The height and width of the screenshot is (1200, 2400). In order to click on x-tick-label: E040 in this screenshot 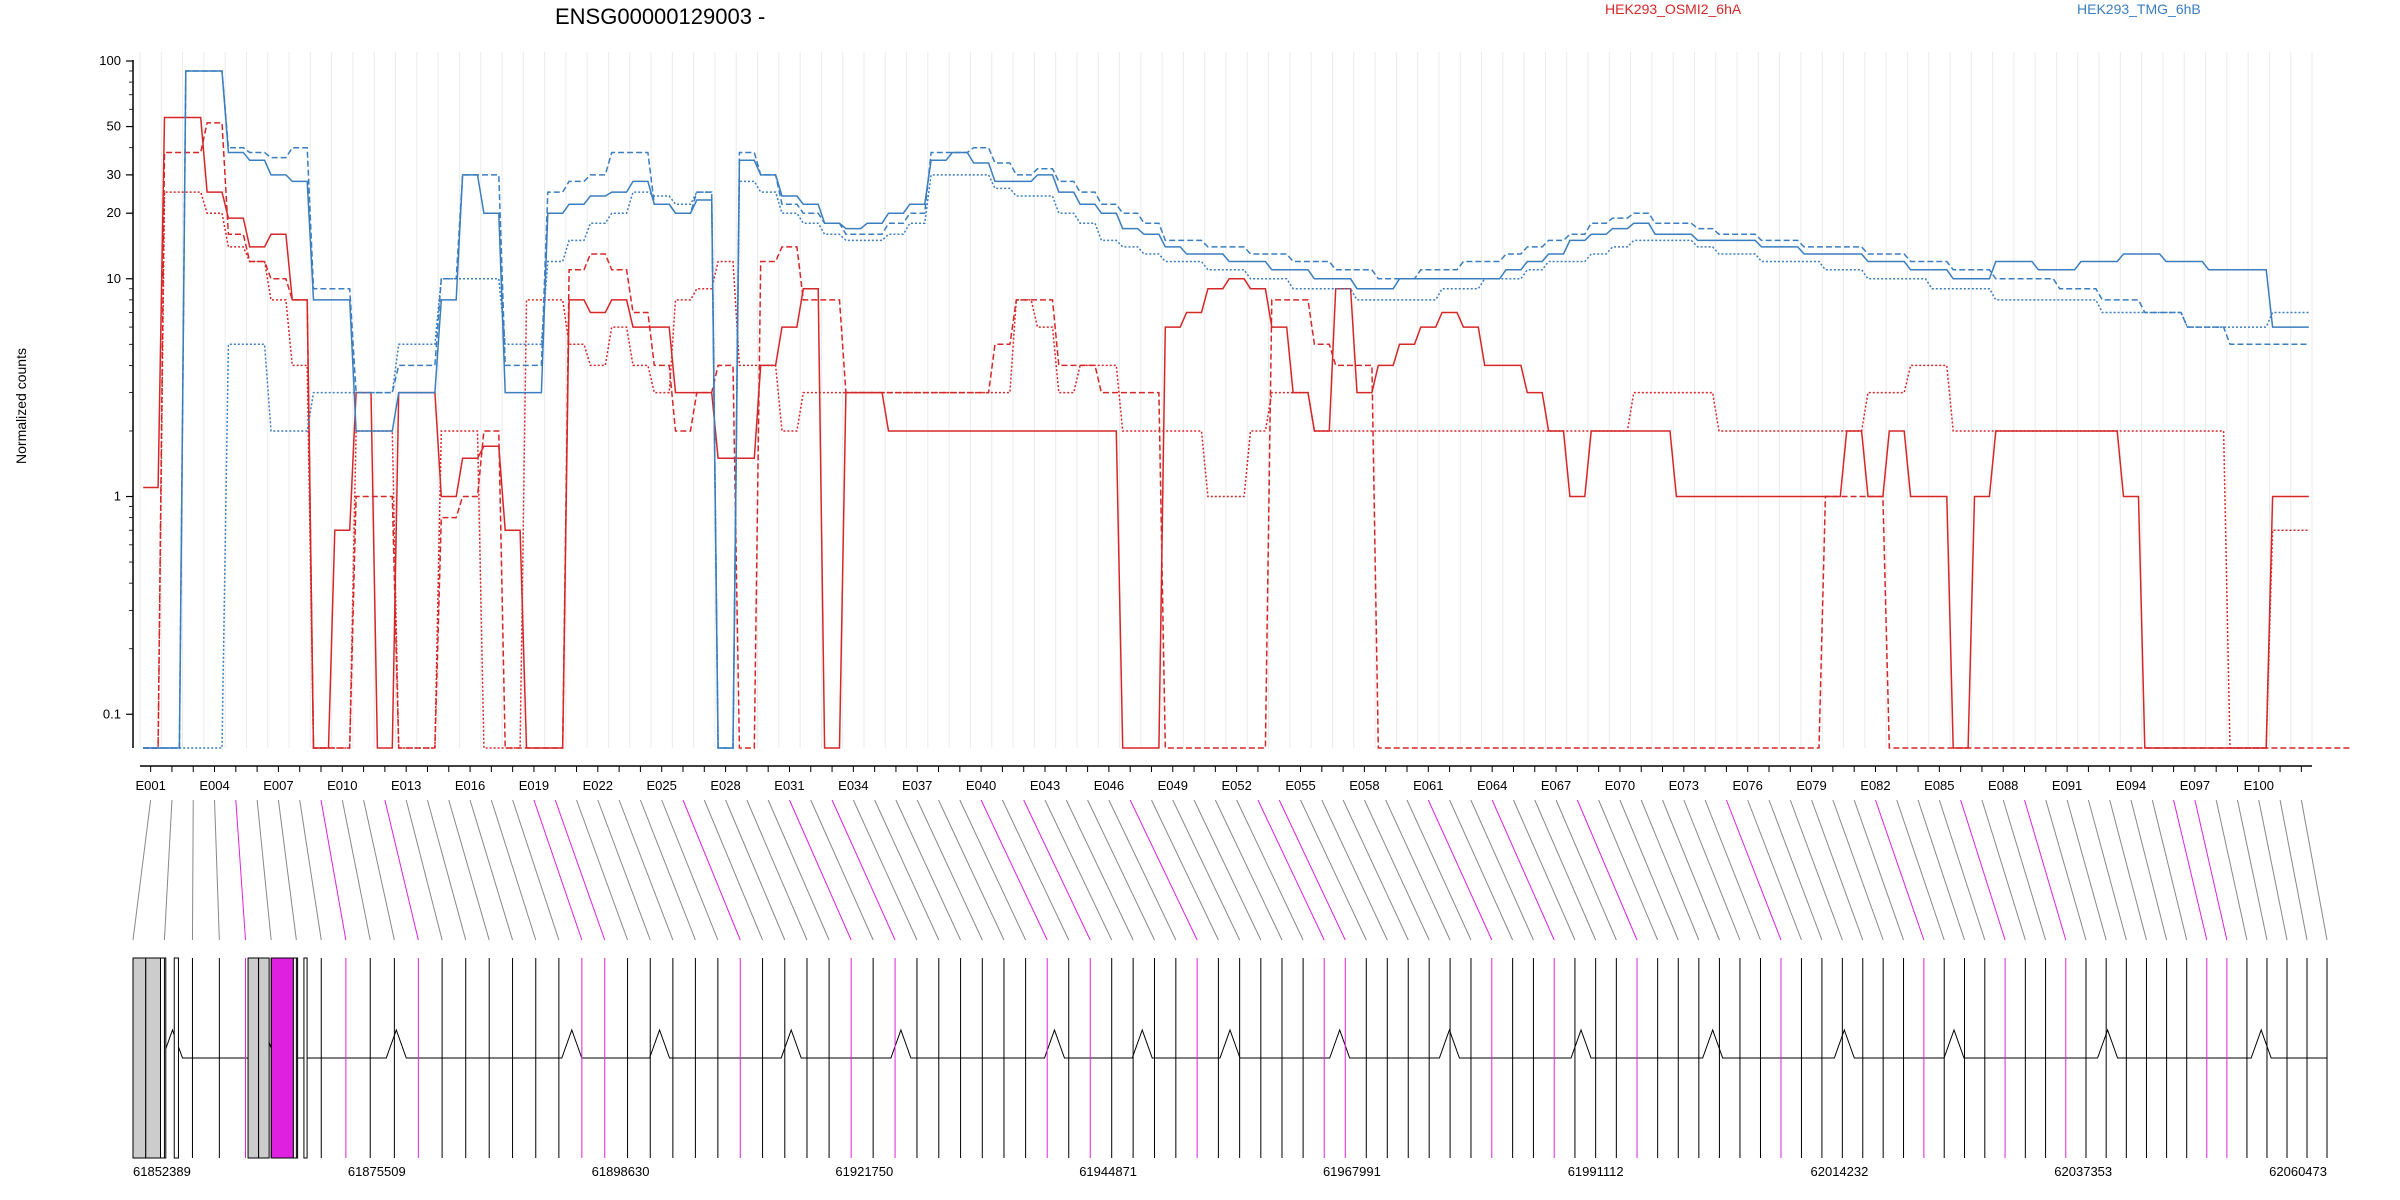, I will do `click(981, 785)`.